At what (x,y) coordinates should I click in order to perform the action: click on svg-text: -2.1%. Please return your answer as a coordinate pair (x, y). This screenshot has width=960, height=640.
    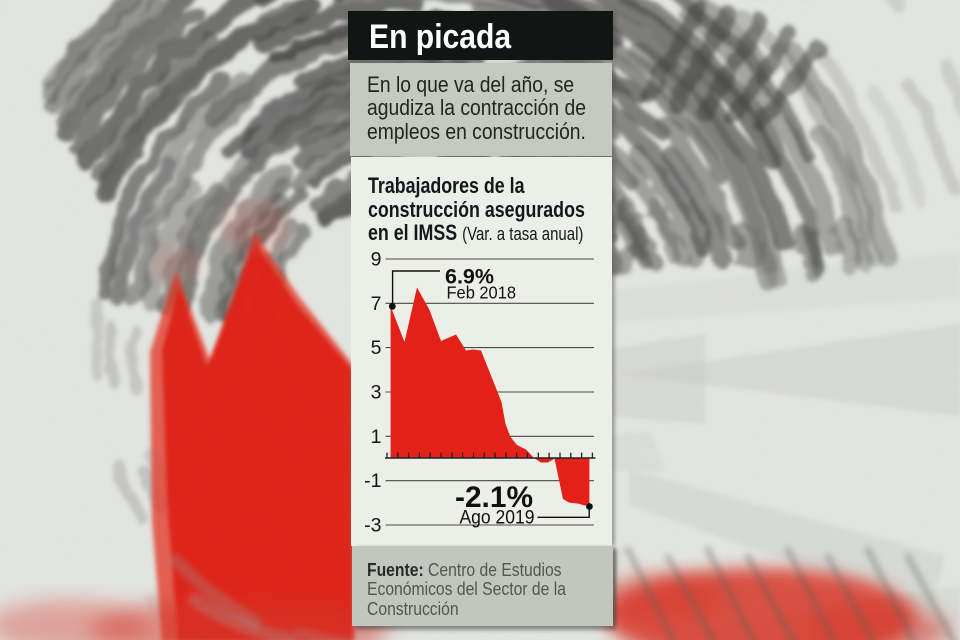
    Looking at the image, I should click on (494, 497).